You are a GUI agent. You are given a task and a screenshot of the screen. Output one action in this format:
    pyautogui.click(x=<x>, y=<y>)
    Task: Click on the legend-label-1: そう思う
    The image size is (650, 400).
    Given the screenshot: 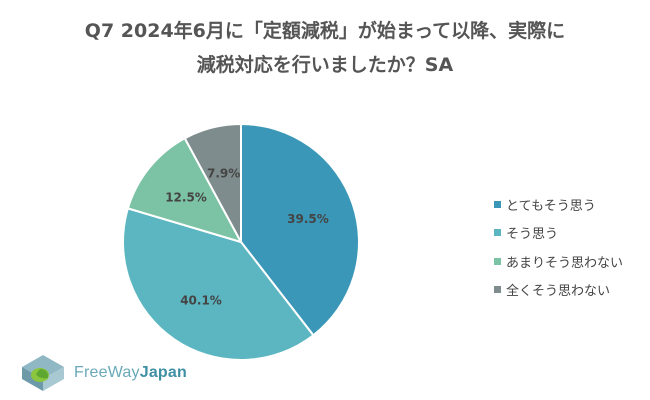 What is the action you would take?
    pyautogui.click(x=532, y=235)
    